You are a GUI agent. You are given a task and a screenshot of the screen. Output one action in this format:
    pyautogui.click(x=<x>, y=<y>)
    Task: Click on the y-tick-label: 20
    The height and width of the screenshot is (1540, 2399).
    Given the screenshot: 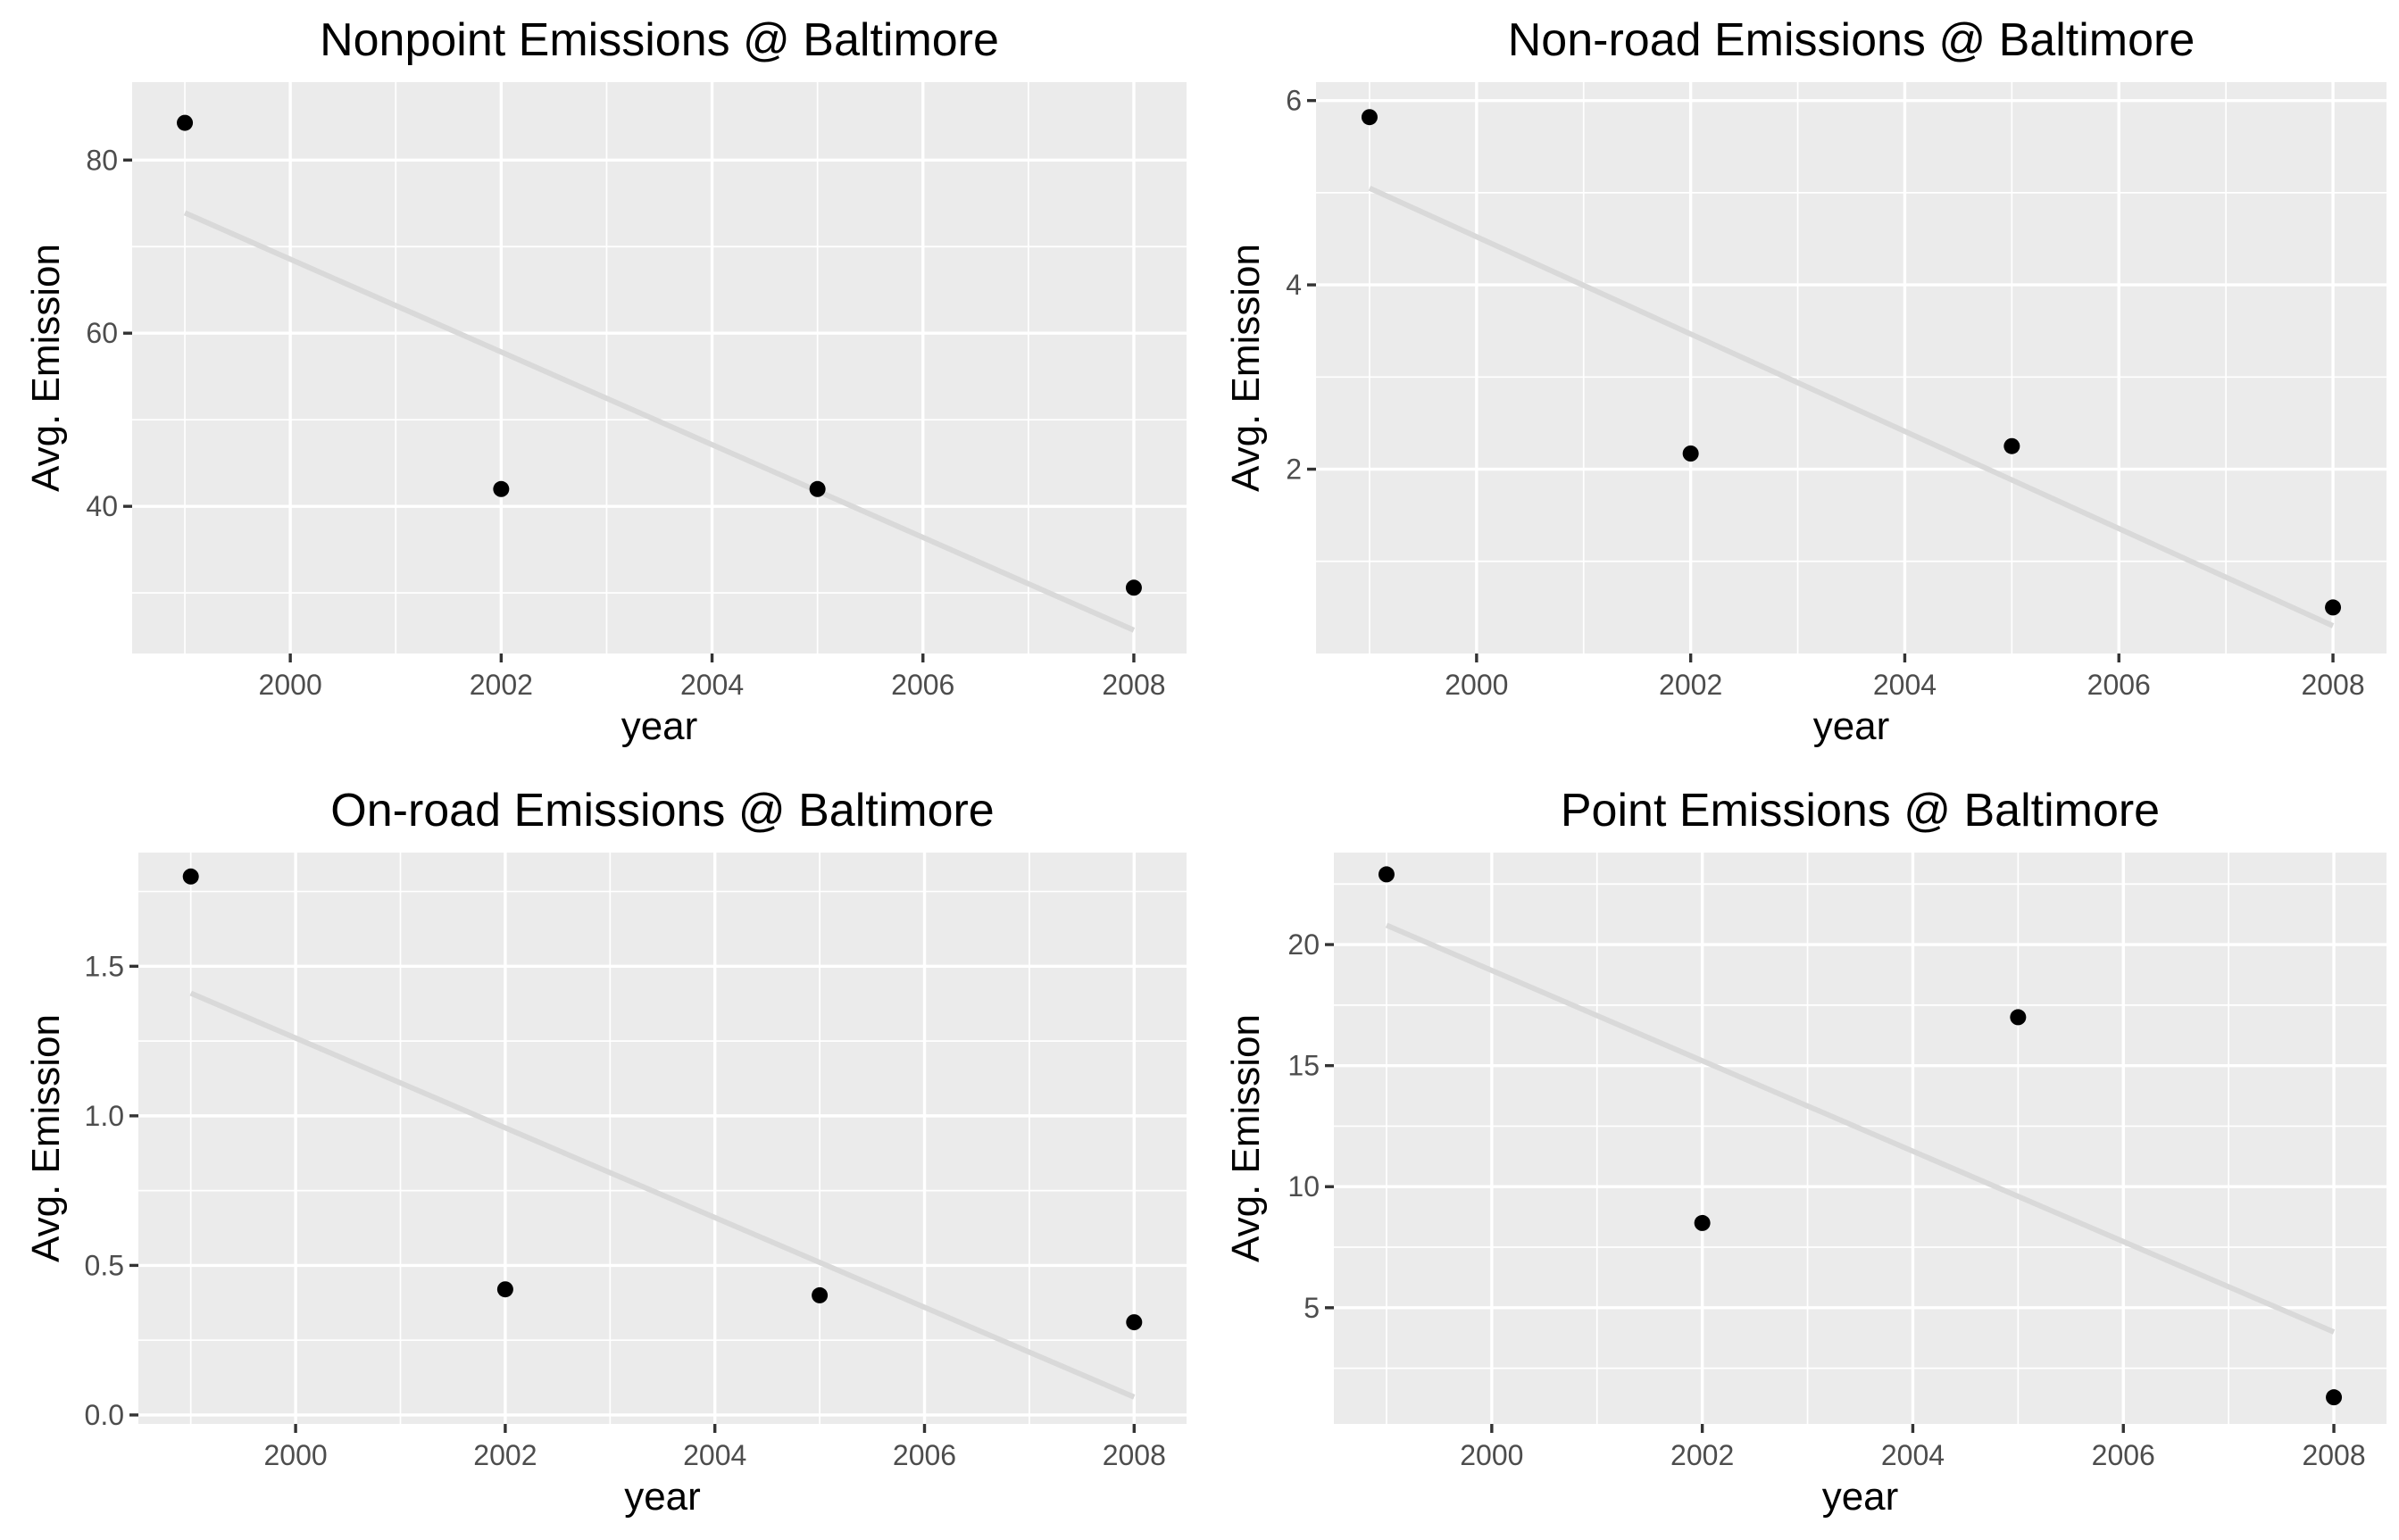 What is the action you would take?
    pyautogui.click(x=1303, y=944)
    